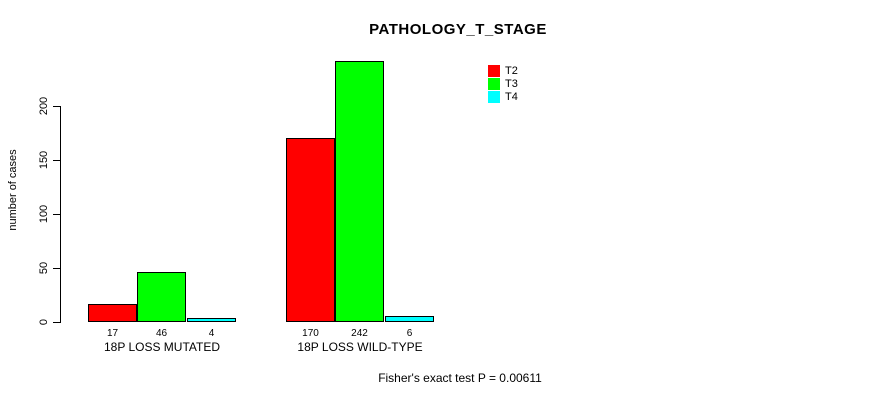 This screenshot has height=400, width=890. What do you see at coordinates (511, 71) in the screenshot?
I see `legend-label: T2` at bounding box center [511, 71].